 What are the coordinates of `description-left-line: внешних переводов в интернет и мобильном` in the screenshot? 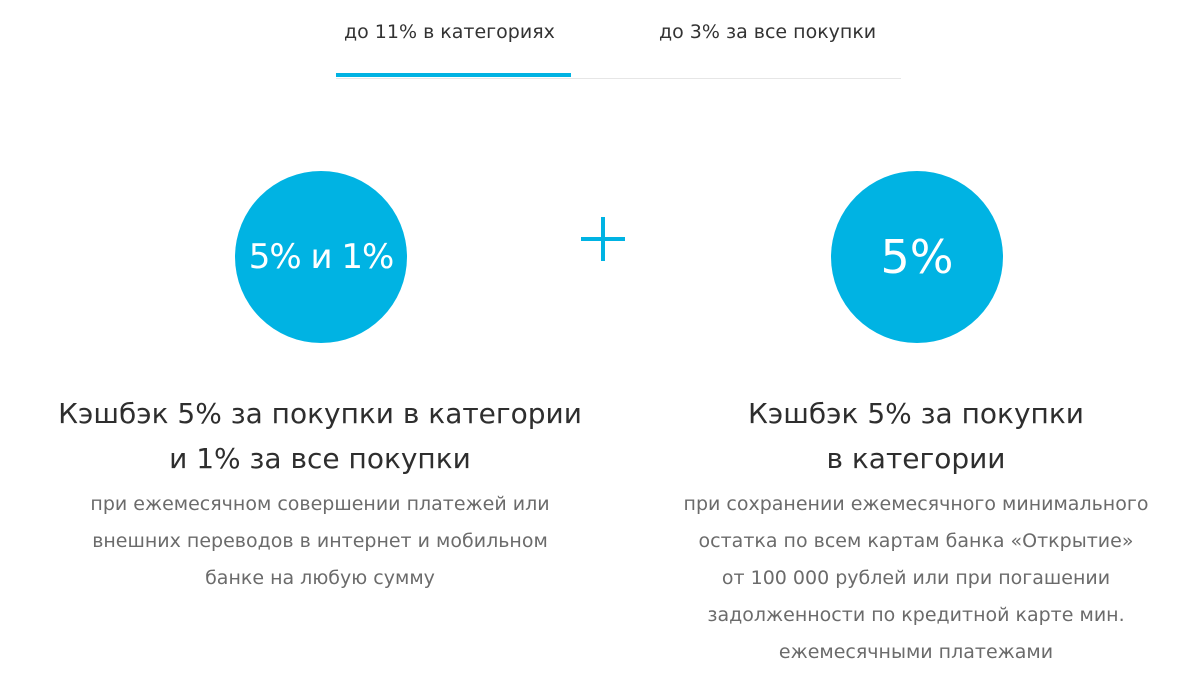 It's located at (320, 541).